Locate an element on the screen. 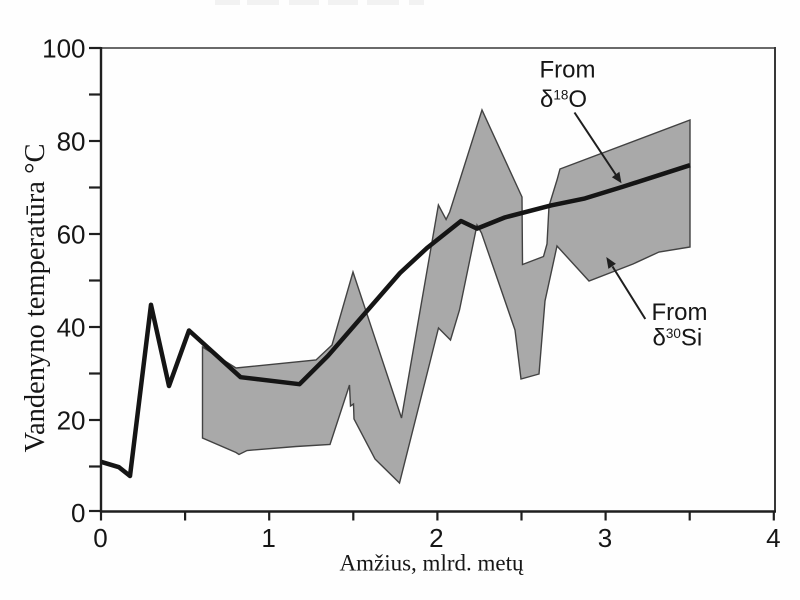  svg-text: 80 is located at coordinates (71, 142).